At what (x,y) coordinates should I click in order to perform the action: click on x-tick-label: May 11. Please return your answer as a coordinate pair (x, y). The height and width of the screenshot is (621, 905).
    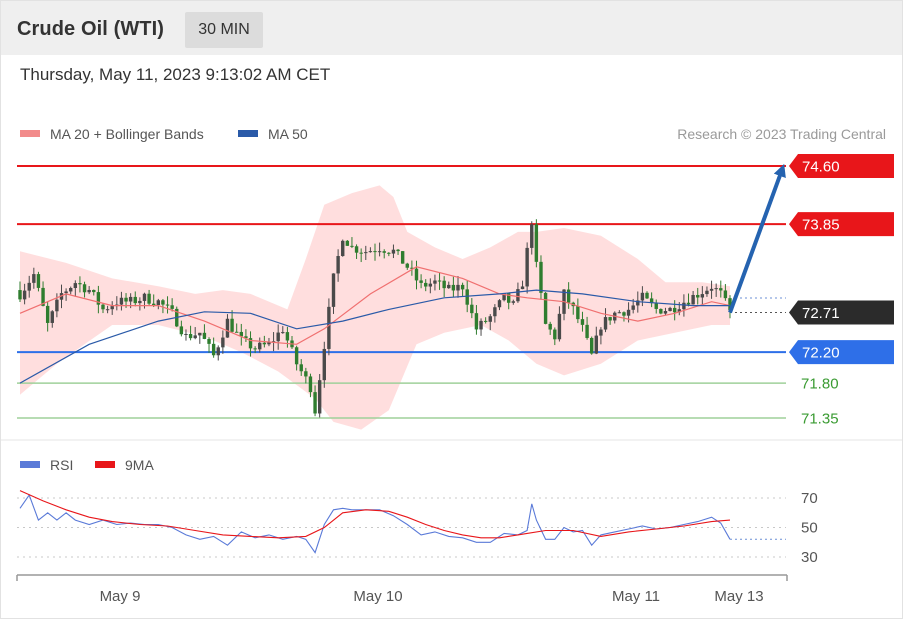
    Looking at the image, I should click on (636, 596).